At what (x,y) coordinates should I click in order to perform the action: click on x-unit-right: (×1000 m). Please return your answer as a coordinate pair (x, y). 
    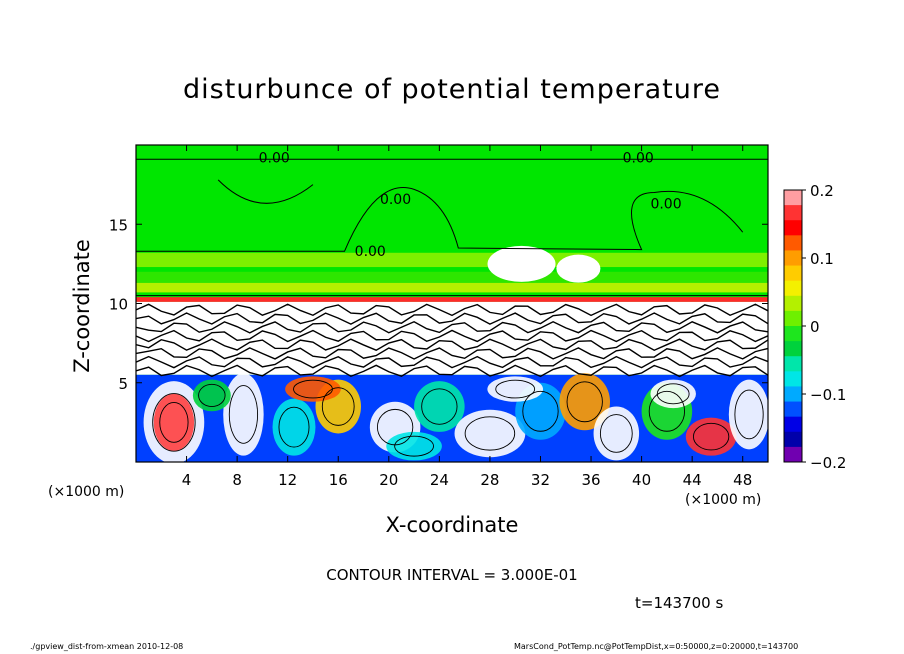
    Looking at the image, I should click on (723, 500).